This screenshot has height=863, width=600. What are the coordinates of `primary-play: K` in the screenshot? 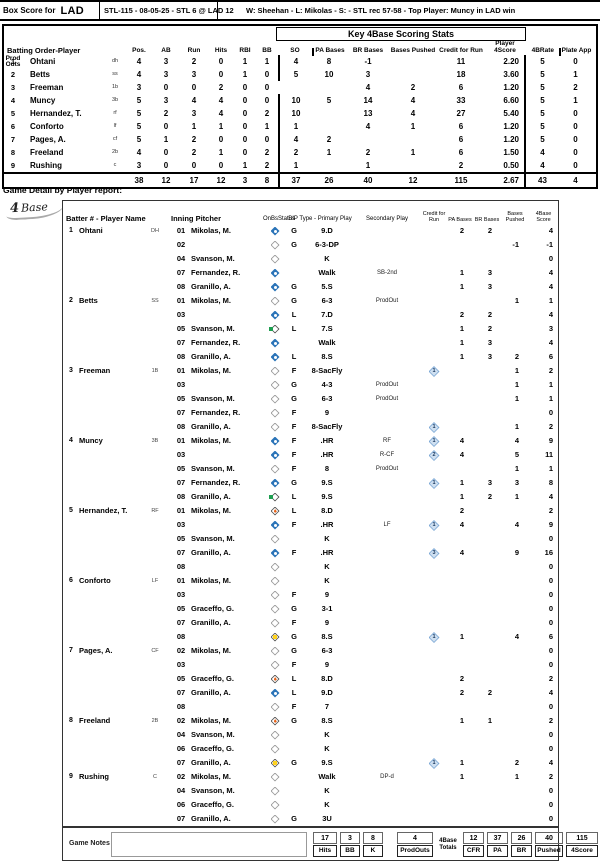 It's located at (327, 566).